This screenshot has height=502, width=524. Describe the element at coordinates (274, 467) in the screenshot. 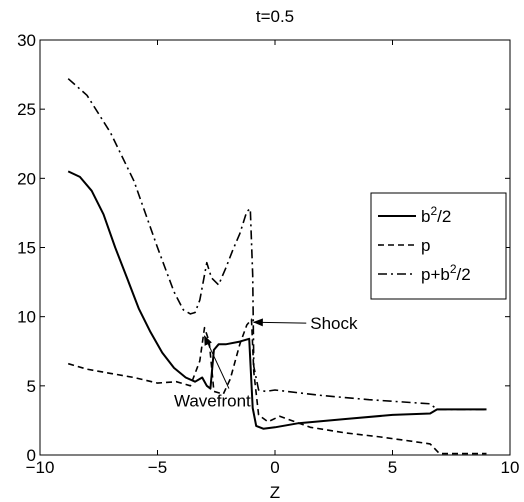

I see `x-tick-label: 0` at that location.